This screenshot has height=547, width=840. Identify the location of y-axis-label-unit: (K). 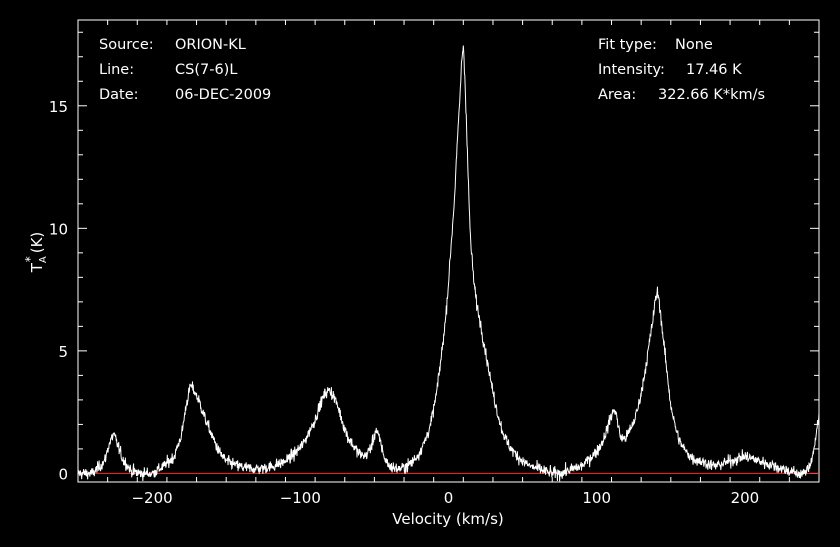
(37, 243).